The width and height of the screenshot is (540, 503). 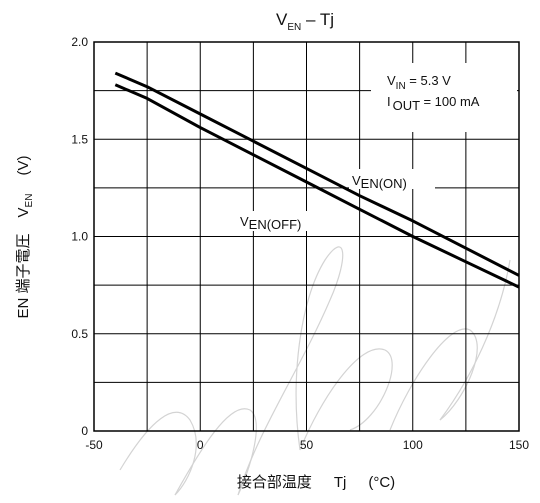 What do you see at coordinates (316, 482) in the screenshot?
I see `x-axis-label: 接合部温度 Tj (°C)` at bounding box center [316, 482].